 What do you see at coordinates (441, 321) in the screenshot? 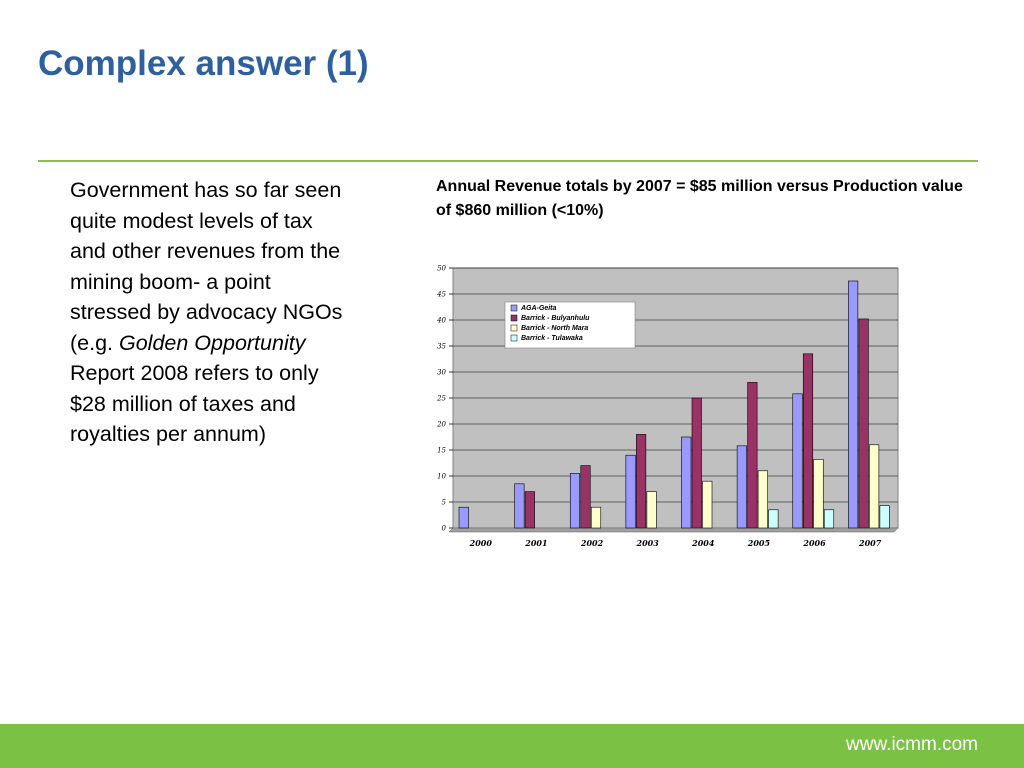
I see `y-tick-label: 40` at bounding box center [441, 321].